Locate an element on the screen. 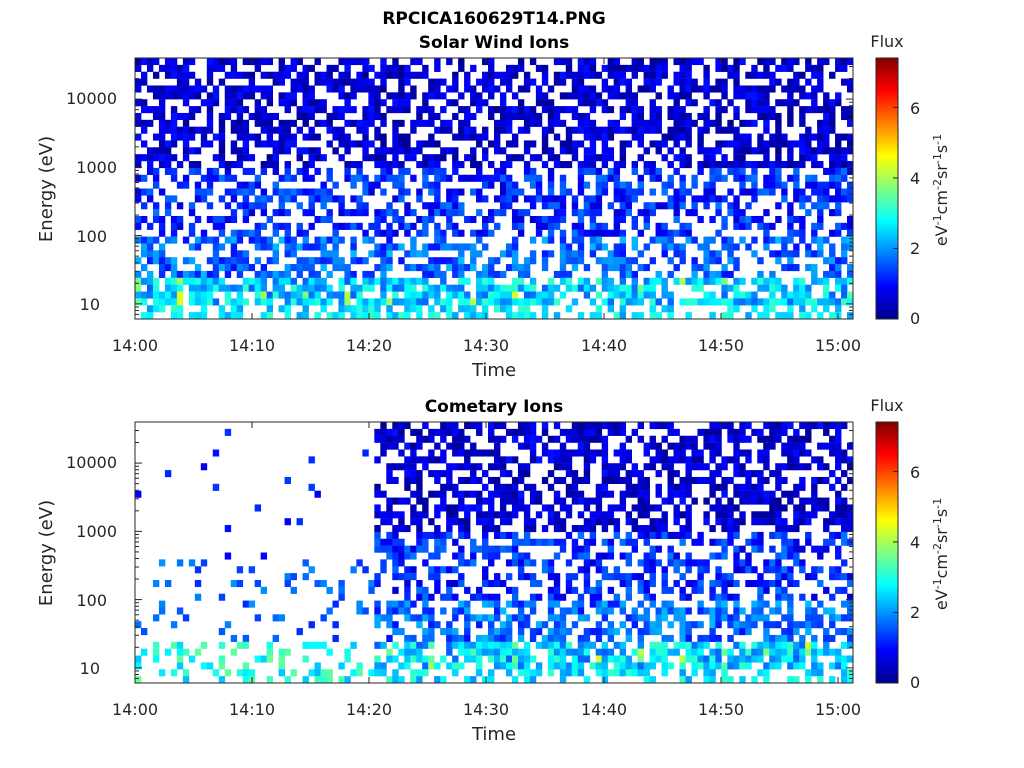 The image size is (1024, 768). y-tick-label: 1000 is located at coordinates (96, 531).